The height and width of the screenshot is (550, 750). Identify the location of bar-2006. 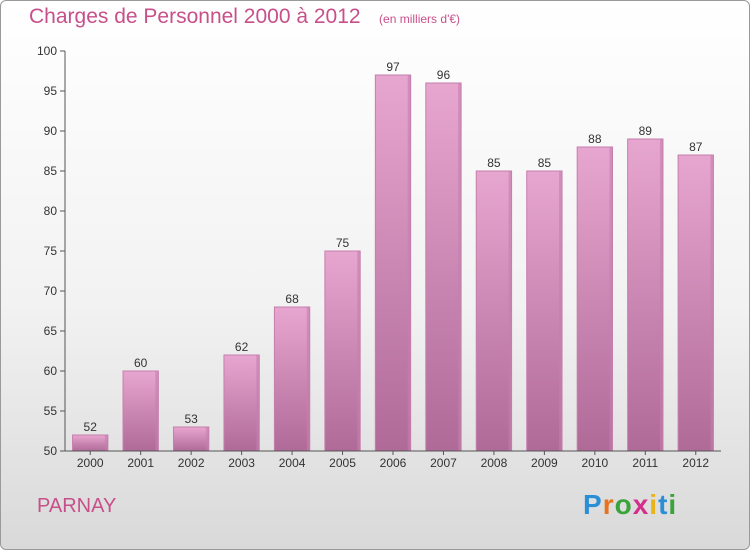
(393, 263).